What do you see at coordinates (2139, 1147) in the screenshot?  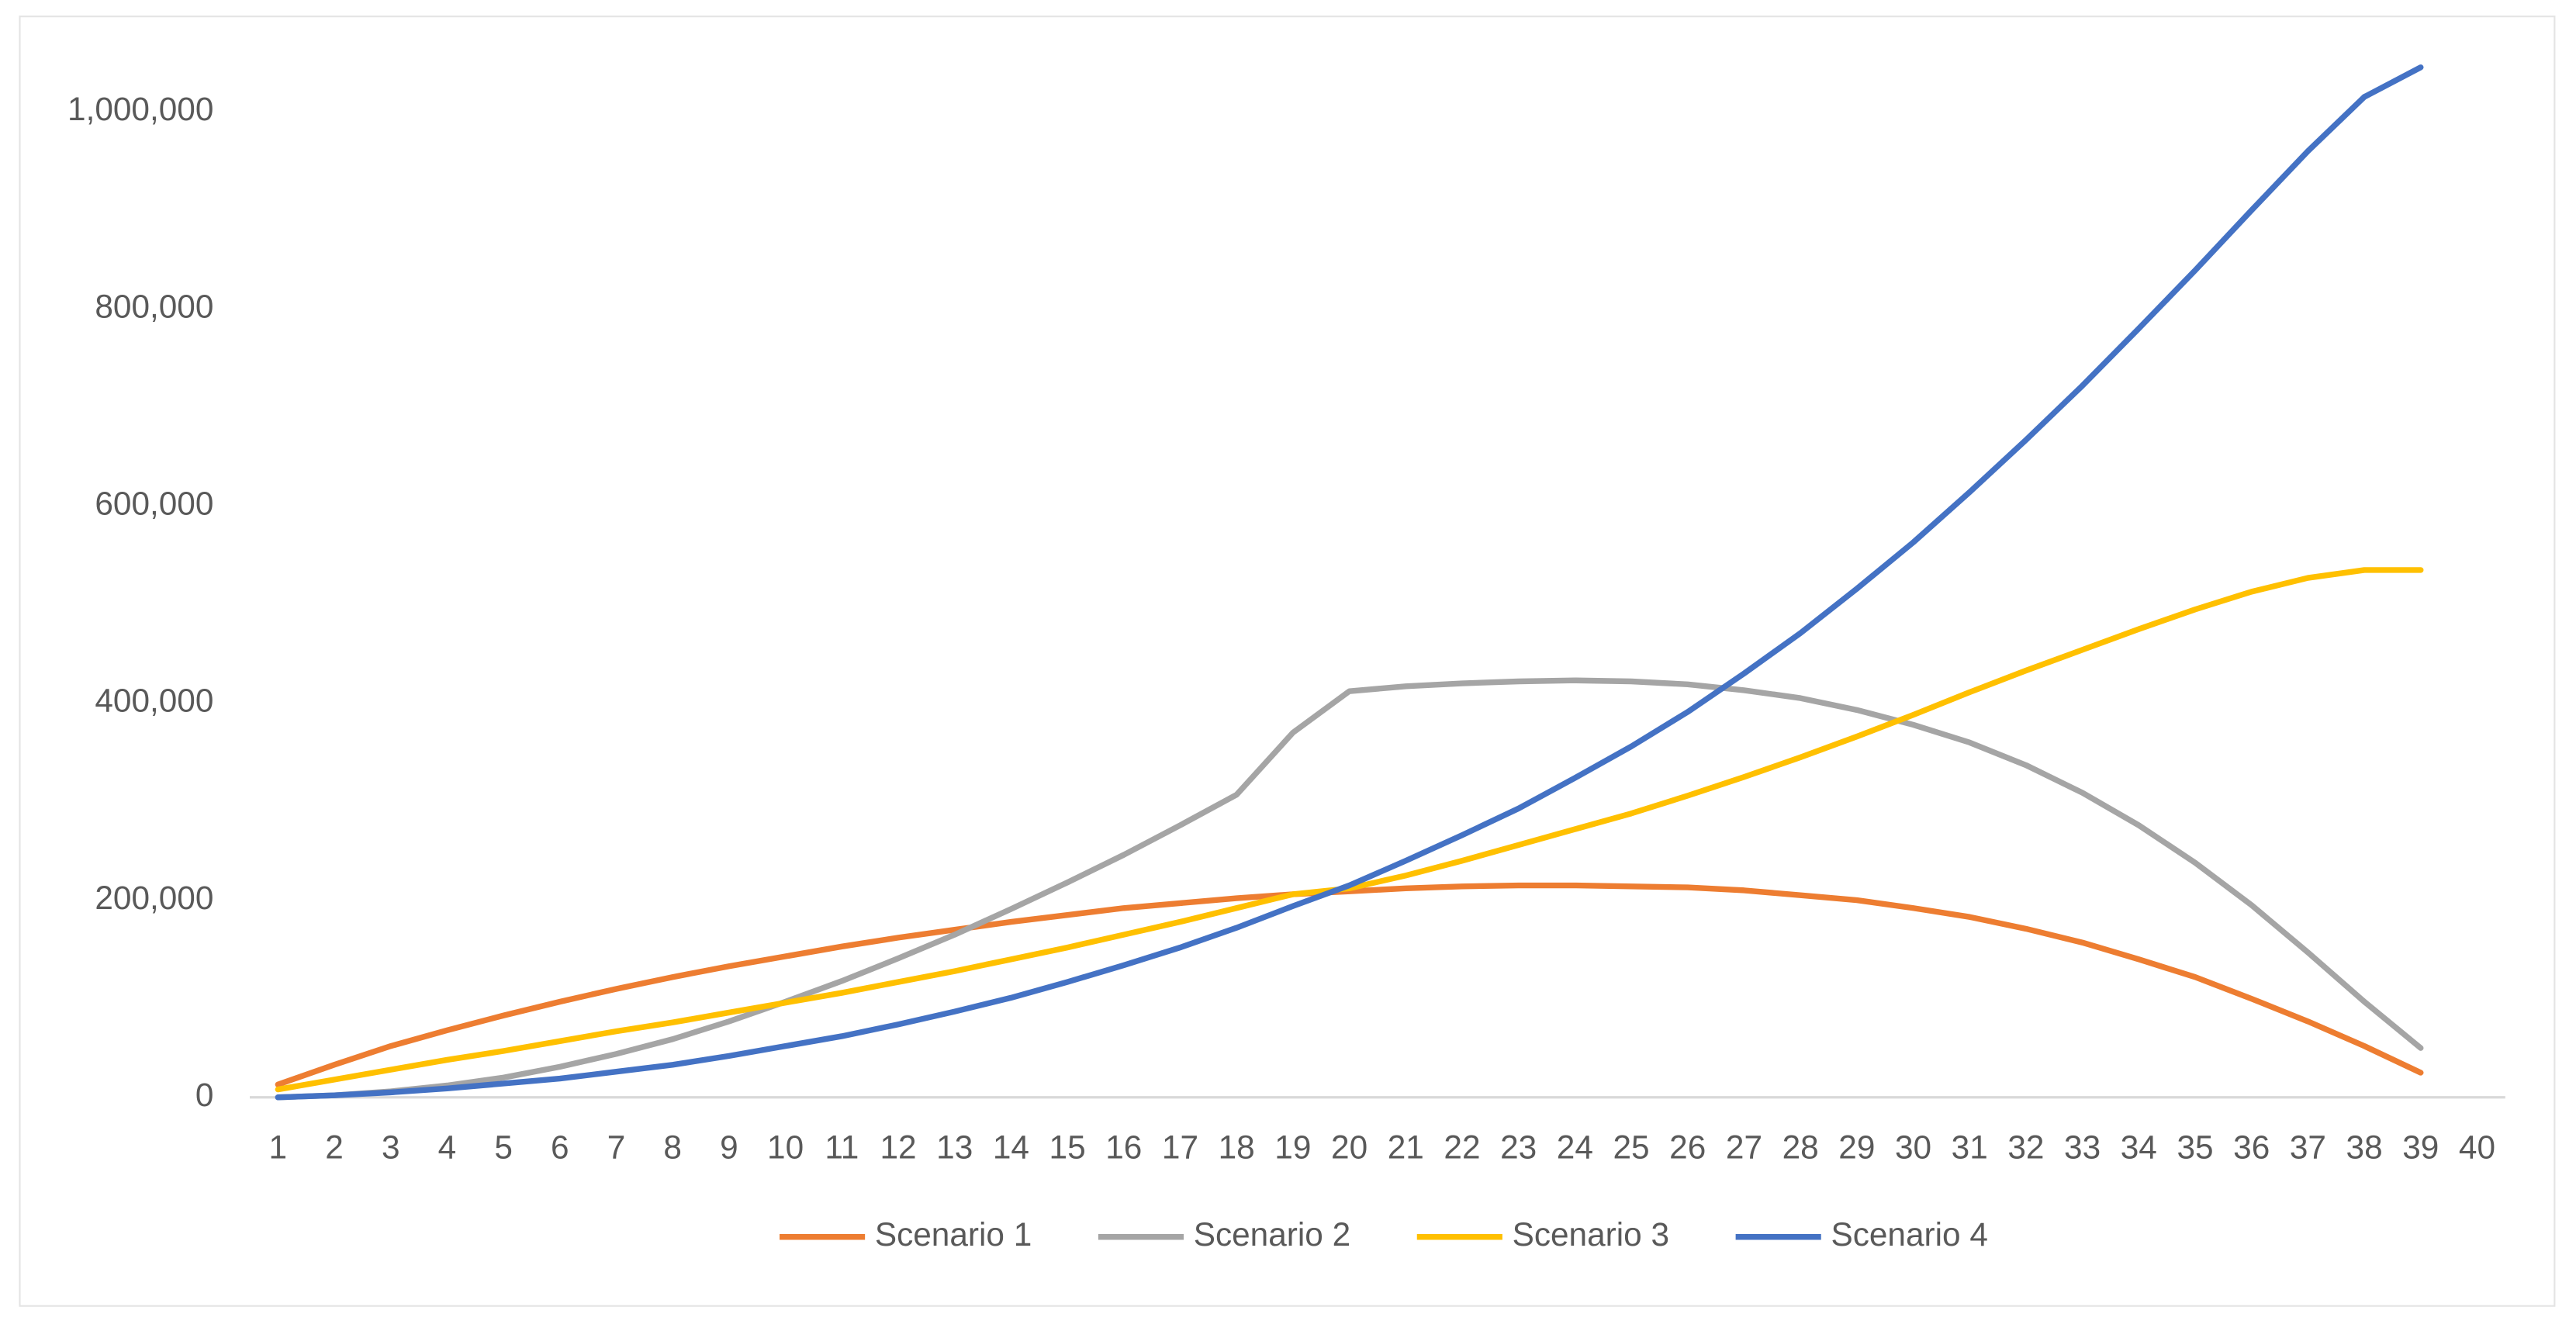 I see `x-tick-label: 34` at bounding box center [2139, 1147].